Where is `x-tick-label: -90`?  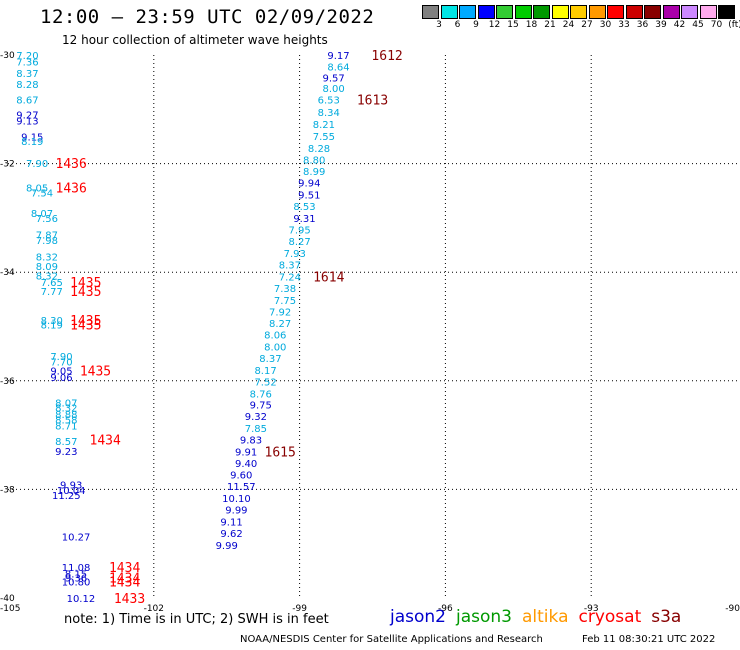 x-tick-label: -90 is located at coordinates (732, 609).